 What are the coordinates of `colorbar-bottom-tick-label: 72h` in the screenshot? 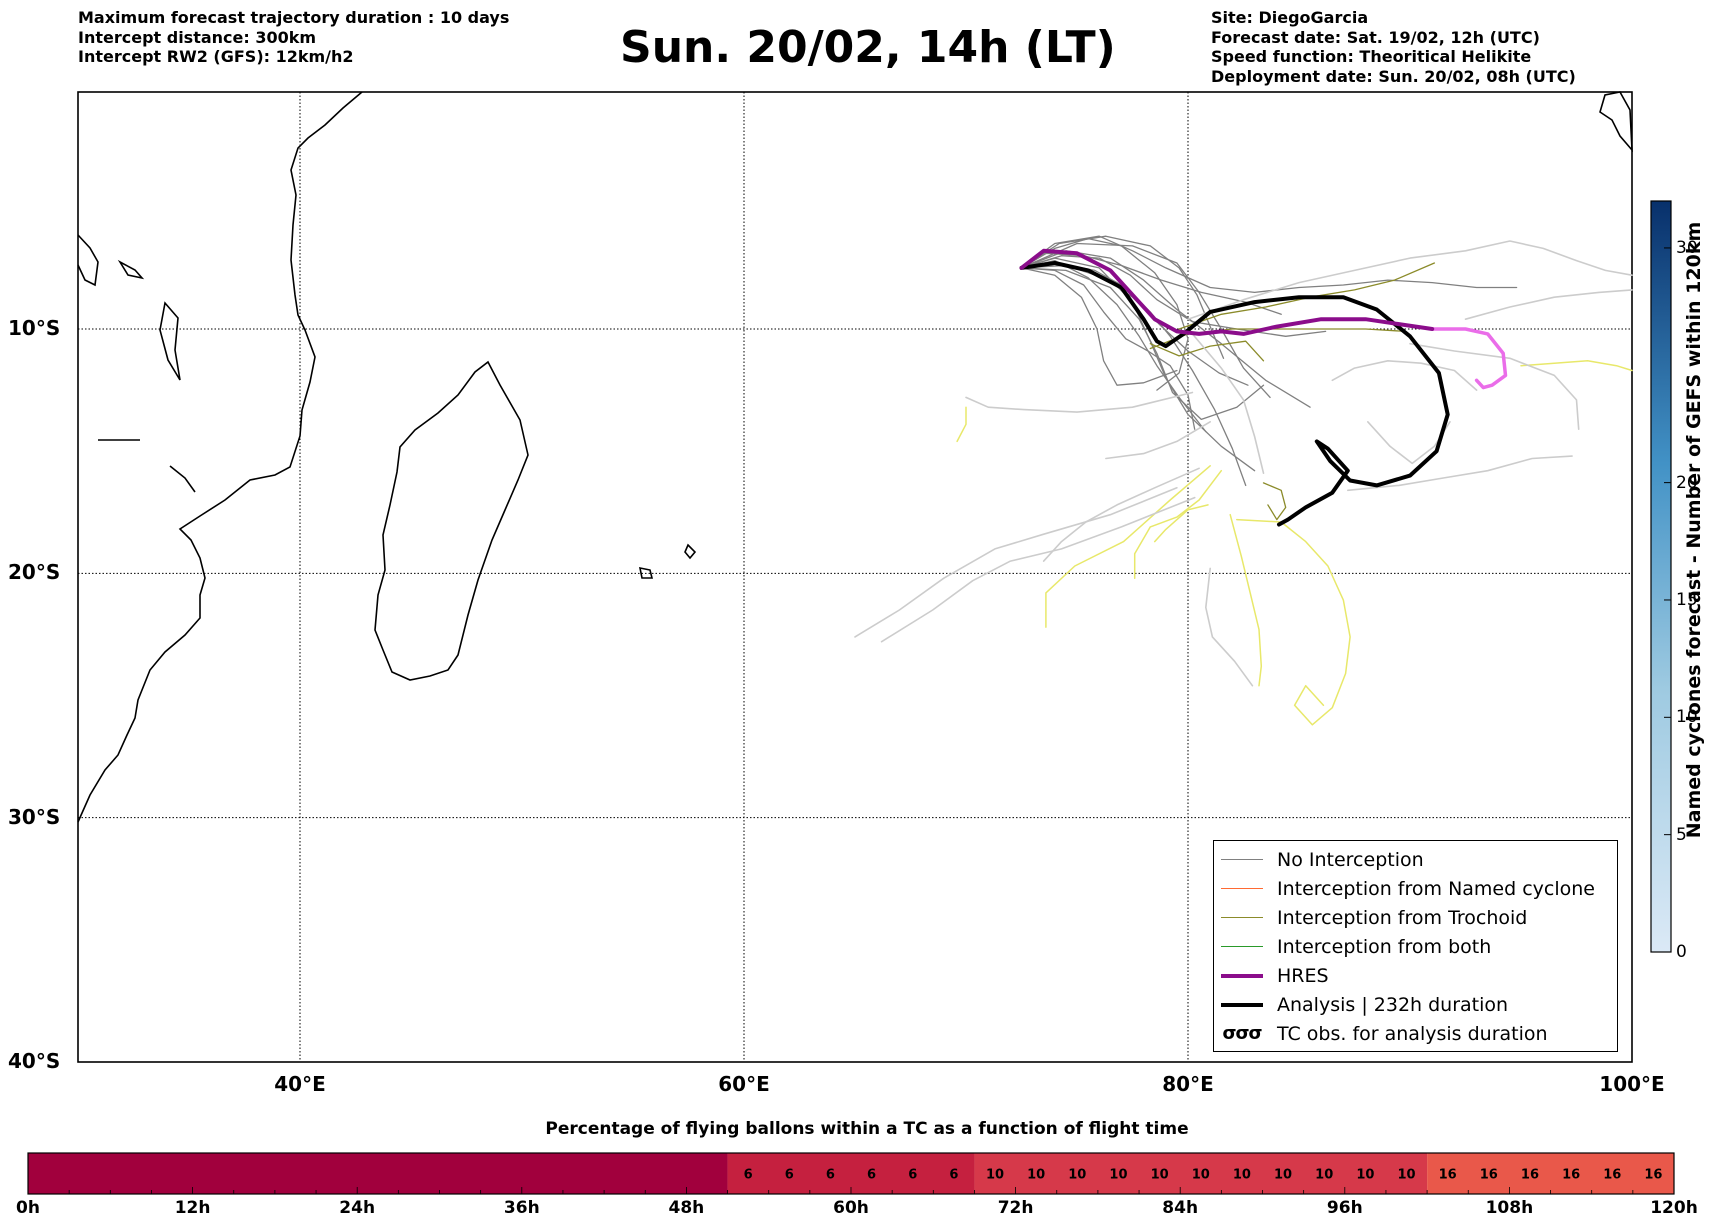 It's located at (1015, 1208).